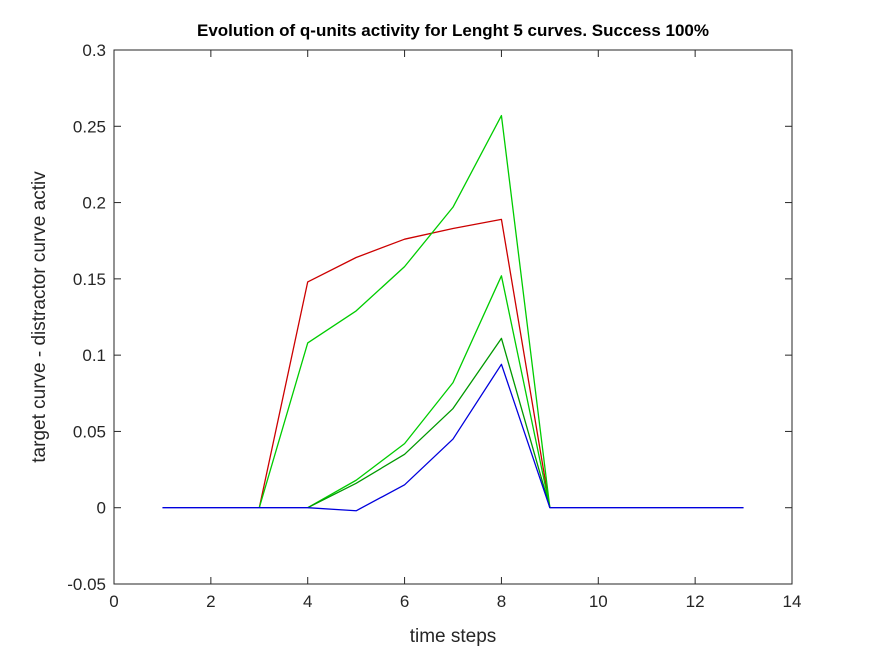  What do you see at coordinates (94, 203) in the screenshot?
I see `y-tick-label: 0.2` at bounding box center [94, 203].